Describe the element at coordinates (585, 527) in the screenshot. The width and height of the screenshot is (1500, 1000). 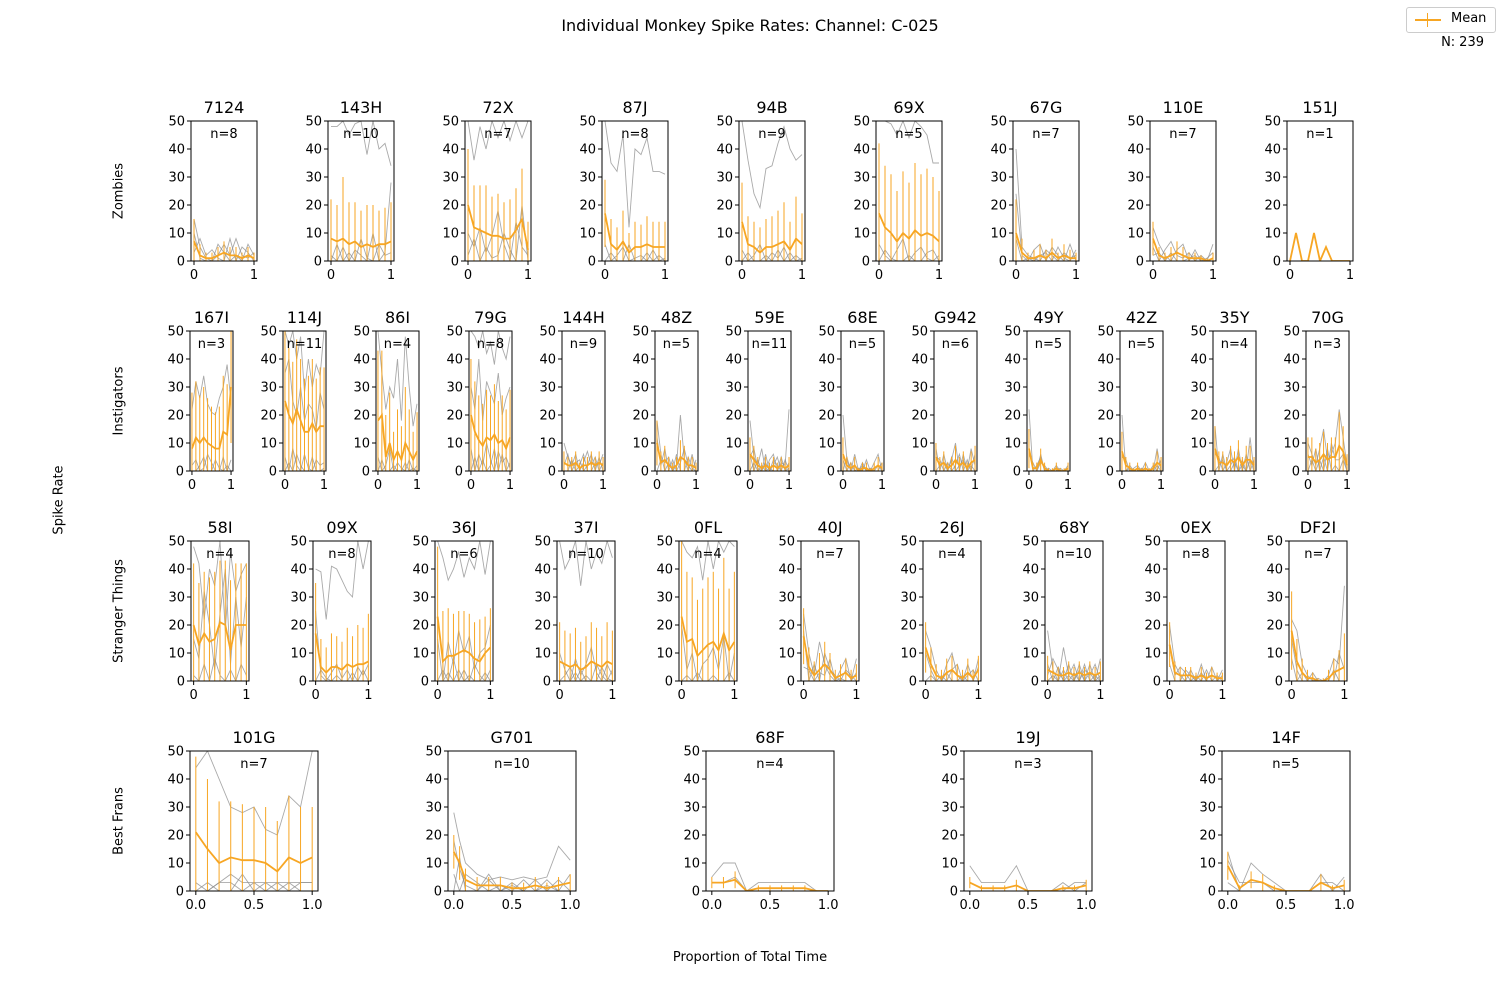
I see `panel-title: 37I` at that location.